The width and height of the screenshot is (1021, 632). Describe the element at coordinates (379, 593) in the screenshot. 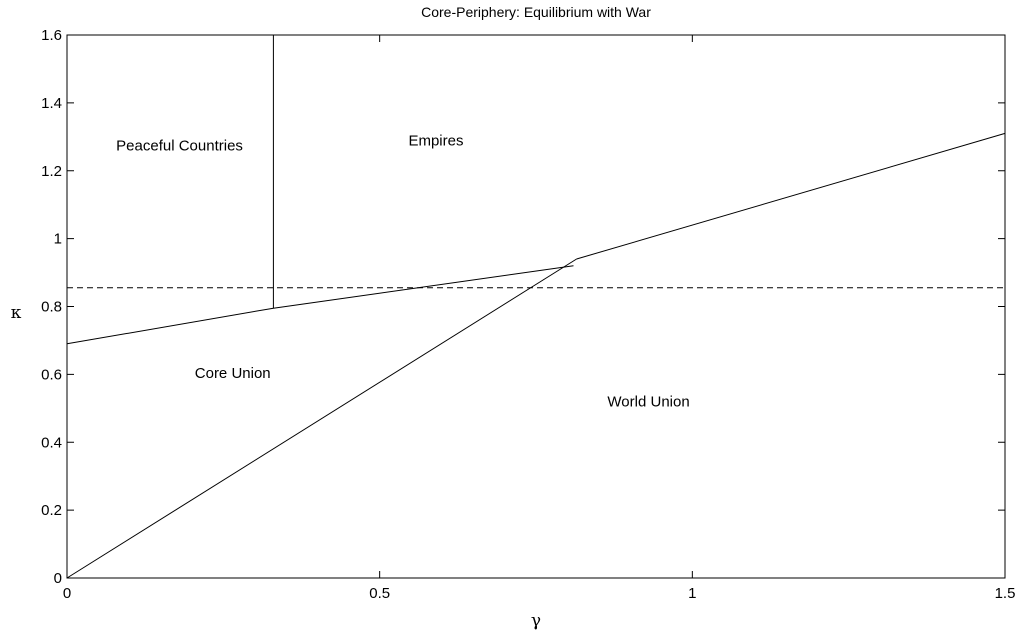

I see `x-tick-label: 0.5` at that location.